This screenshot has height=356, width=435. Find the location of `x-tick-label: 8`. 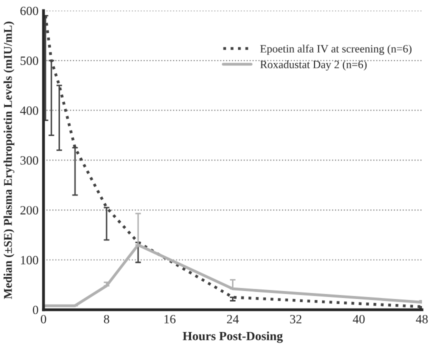

x-tick-label: 8 is located at coordinates (107, 319).